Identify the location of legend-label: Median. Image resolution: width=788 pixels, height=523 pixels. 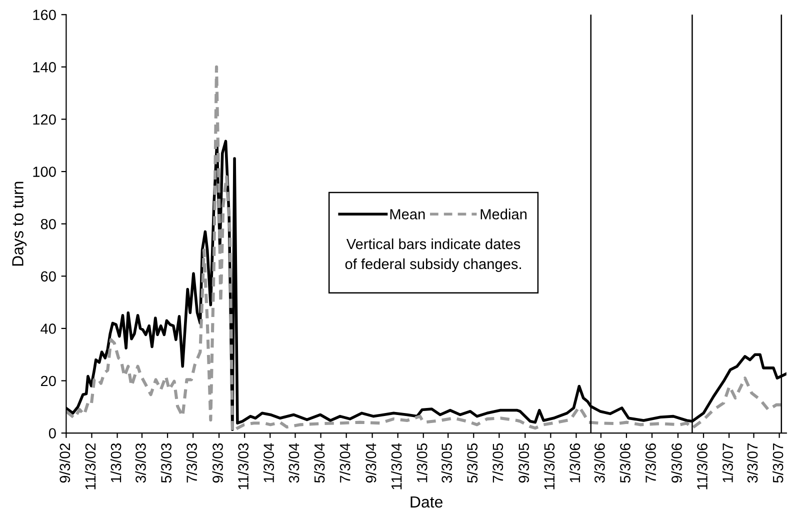
(503, 214).